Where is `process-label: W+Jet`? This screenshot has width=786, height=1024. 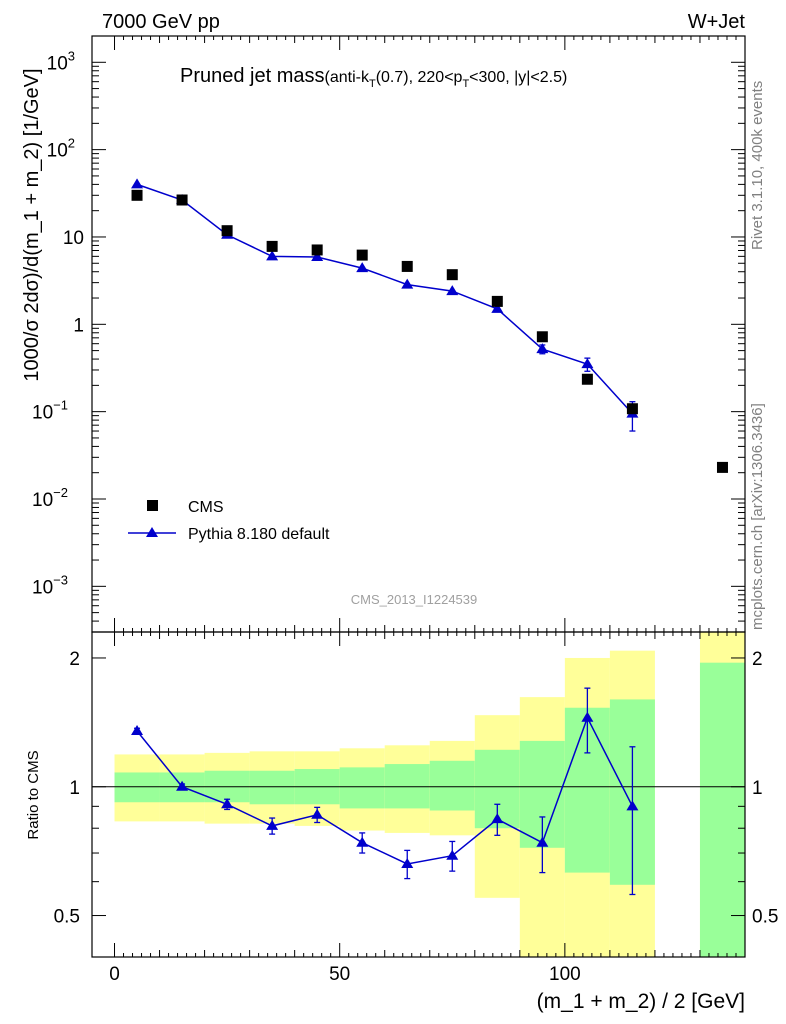 process-label: W+Jet is located at coordinates (717, 22).